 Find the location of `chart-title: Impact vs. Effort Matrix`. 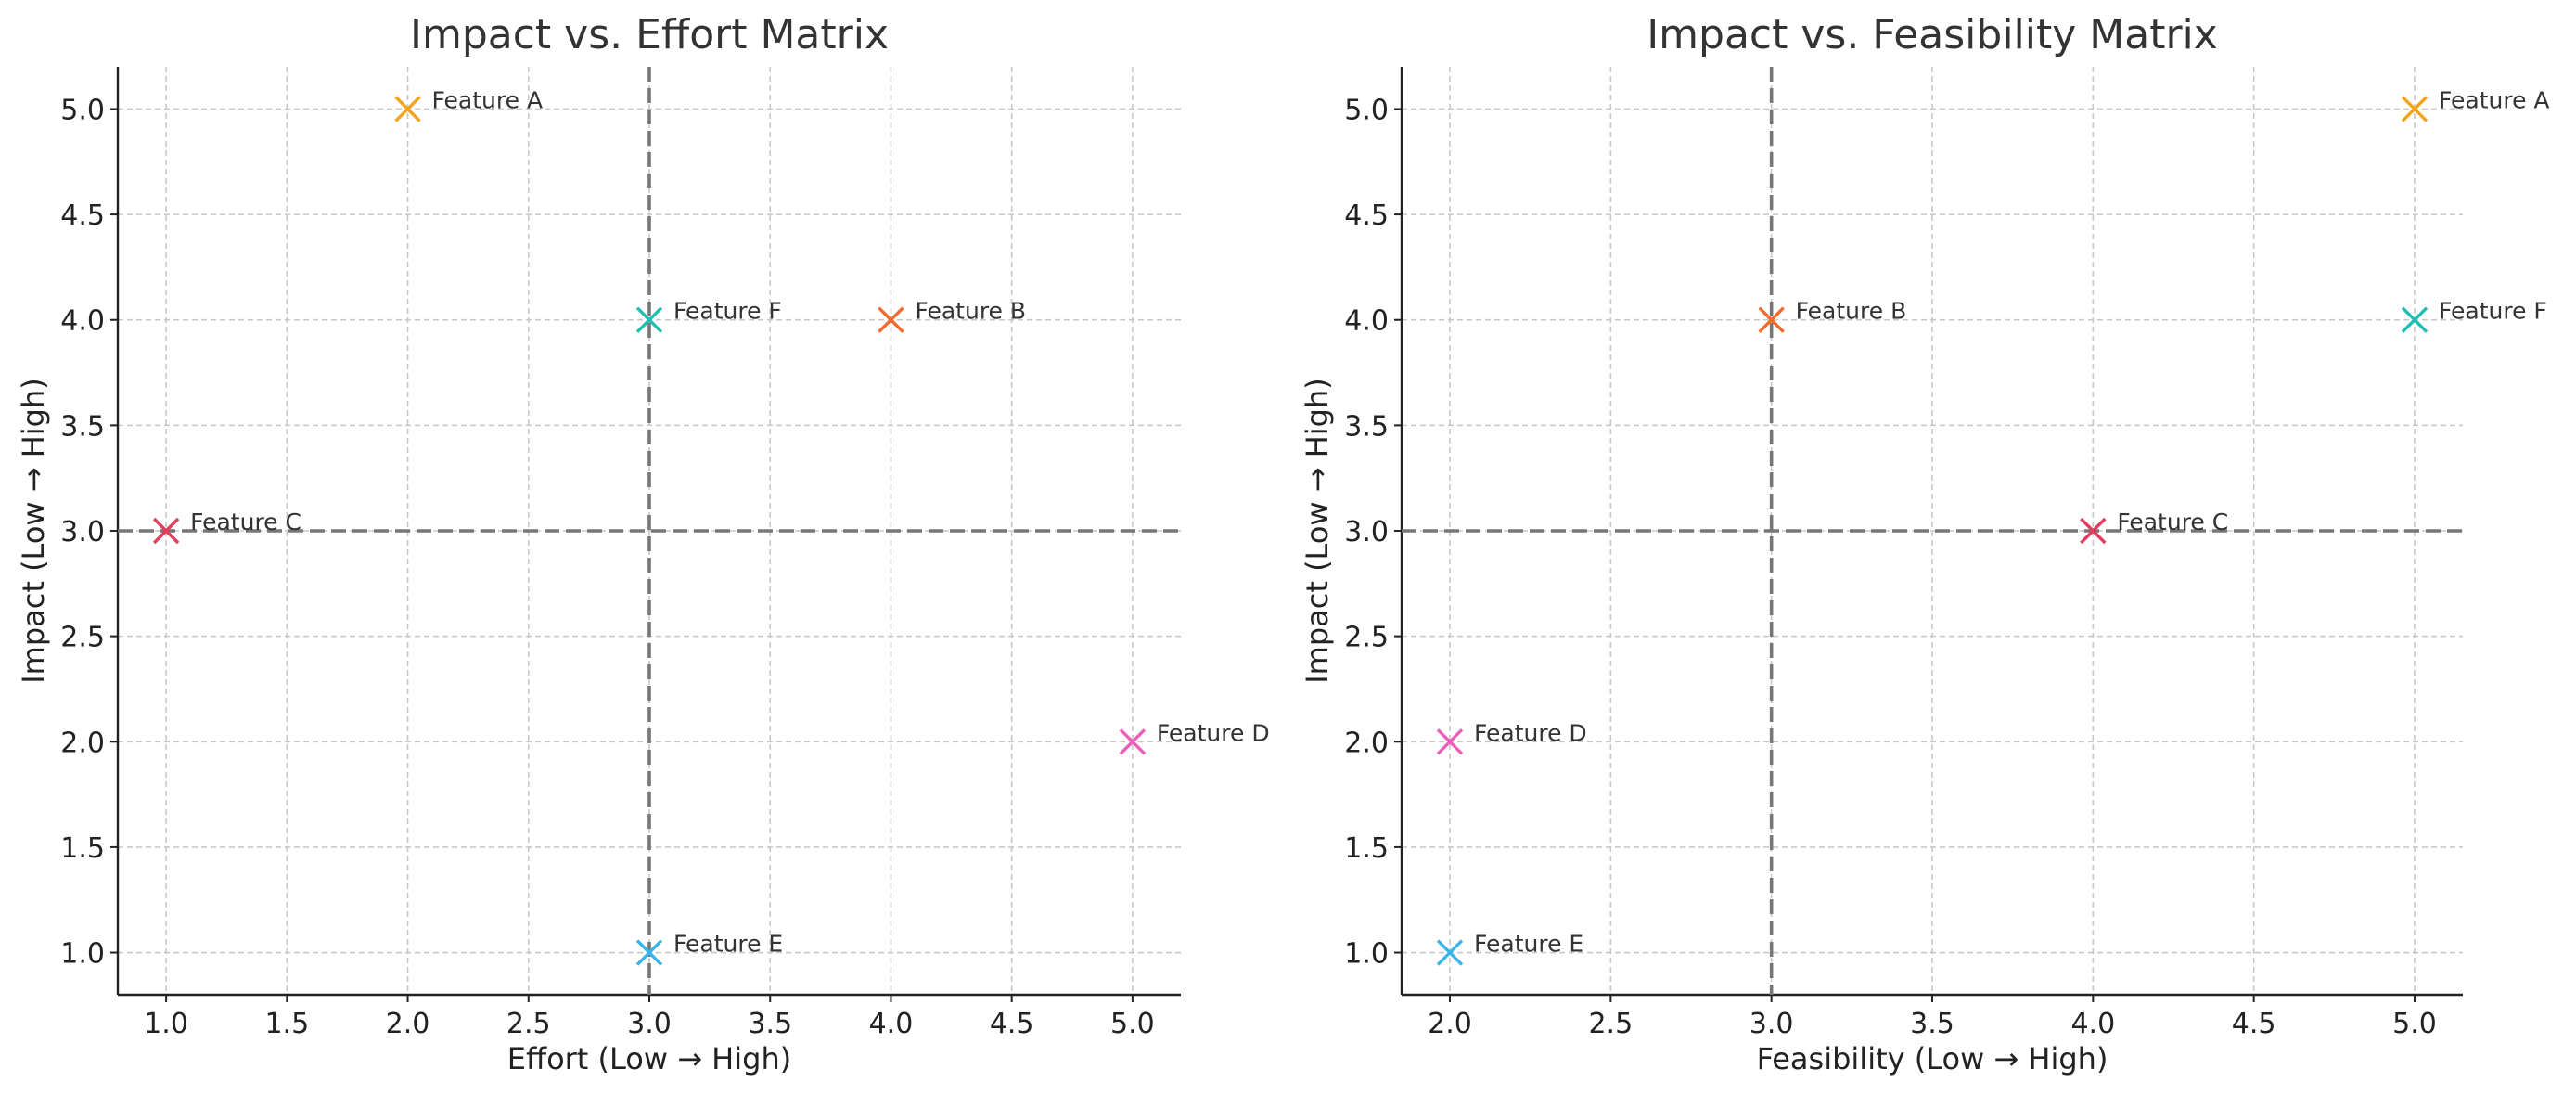

chart-title: Impact vs. Effort Matrix is located at coordinates (649, 34).